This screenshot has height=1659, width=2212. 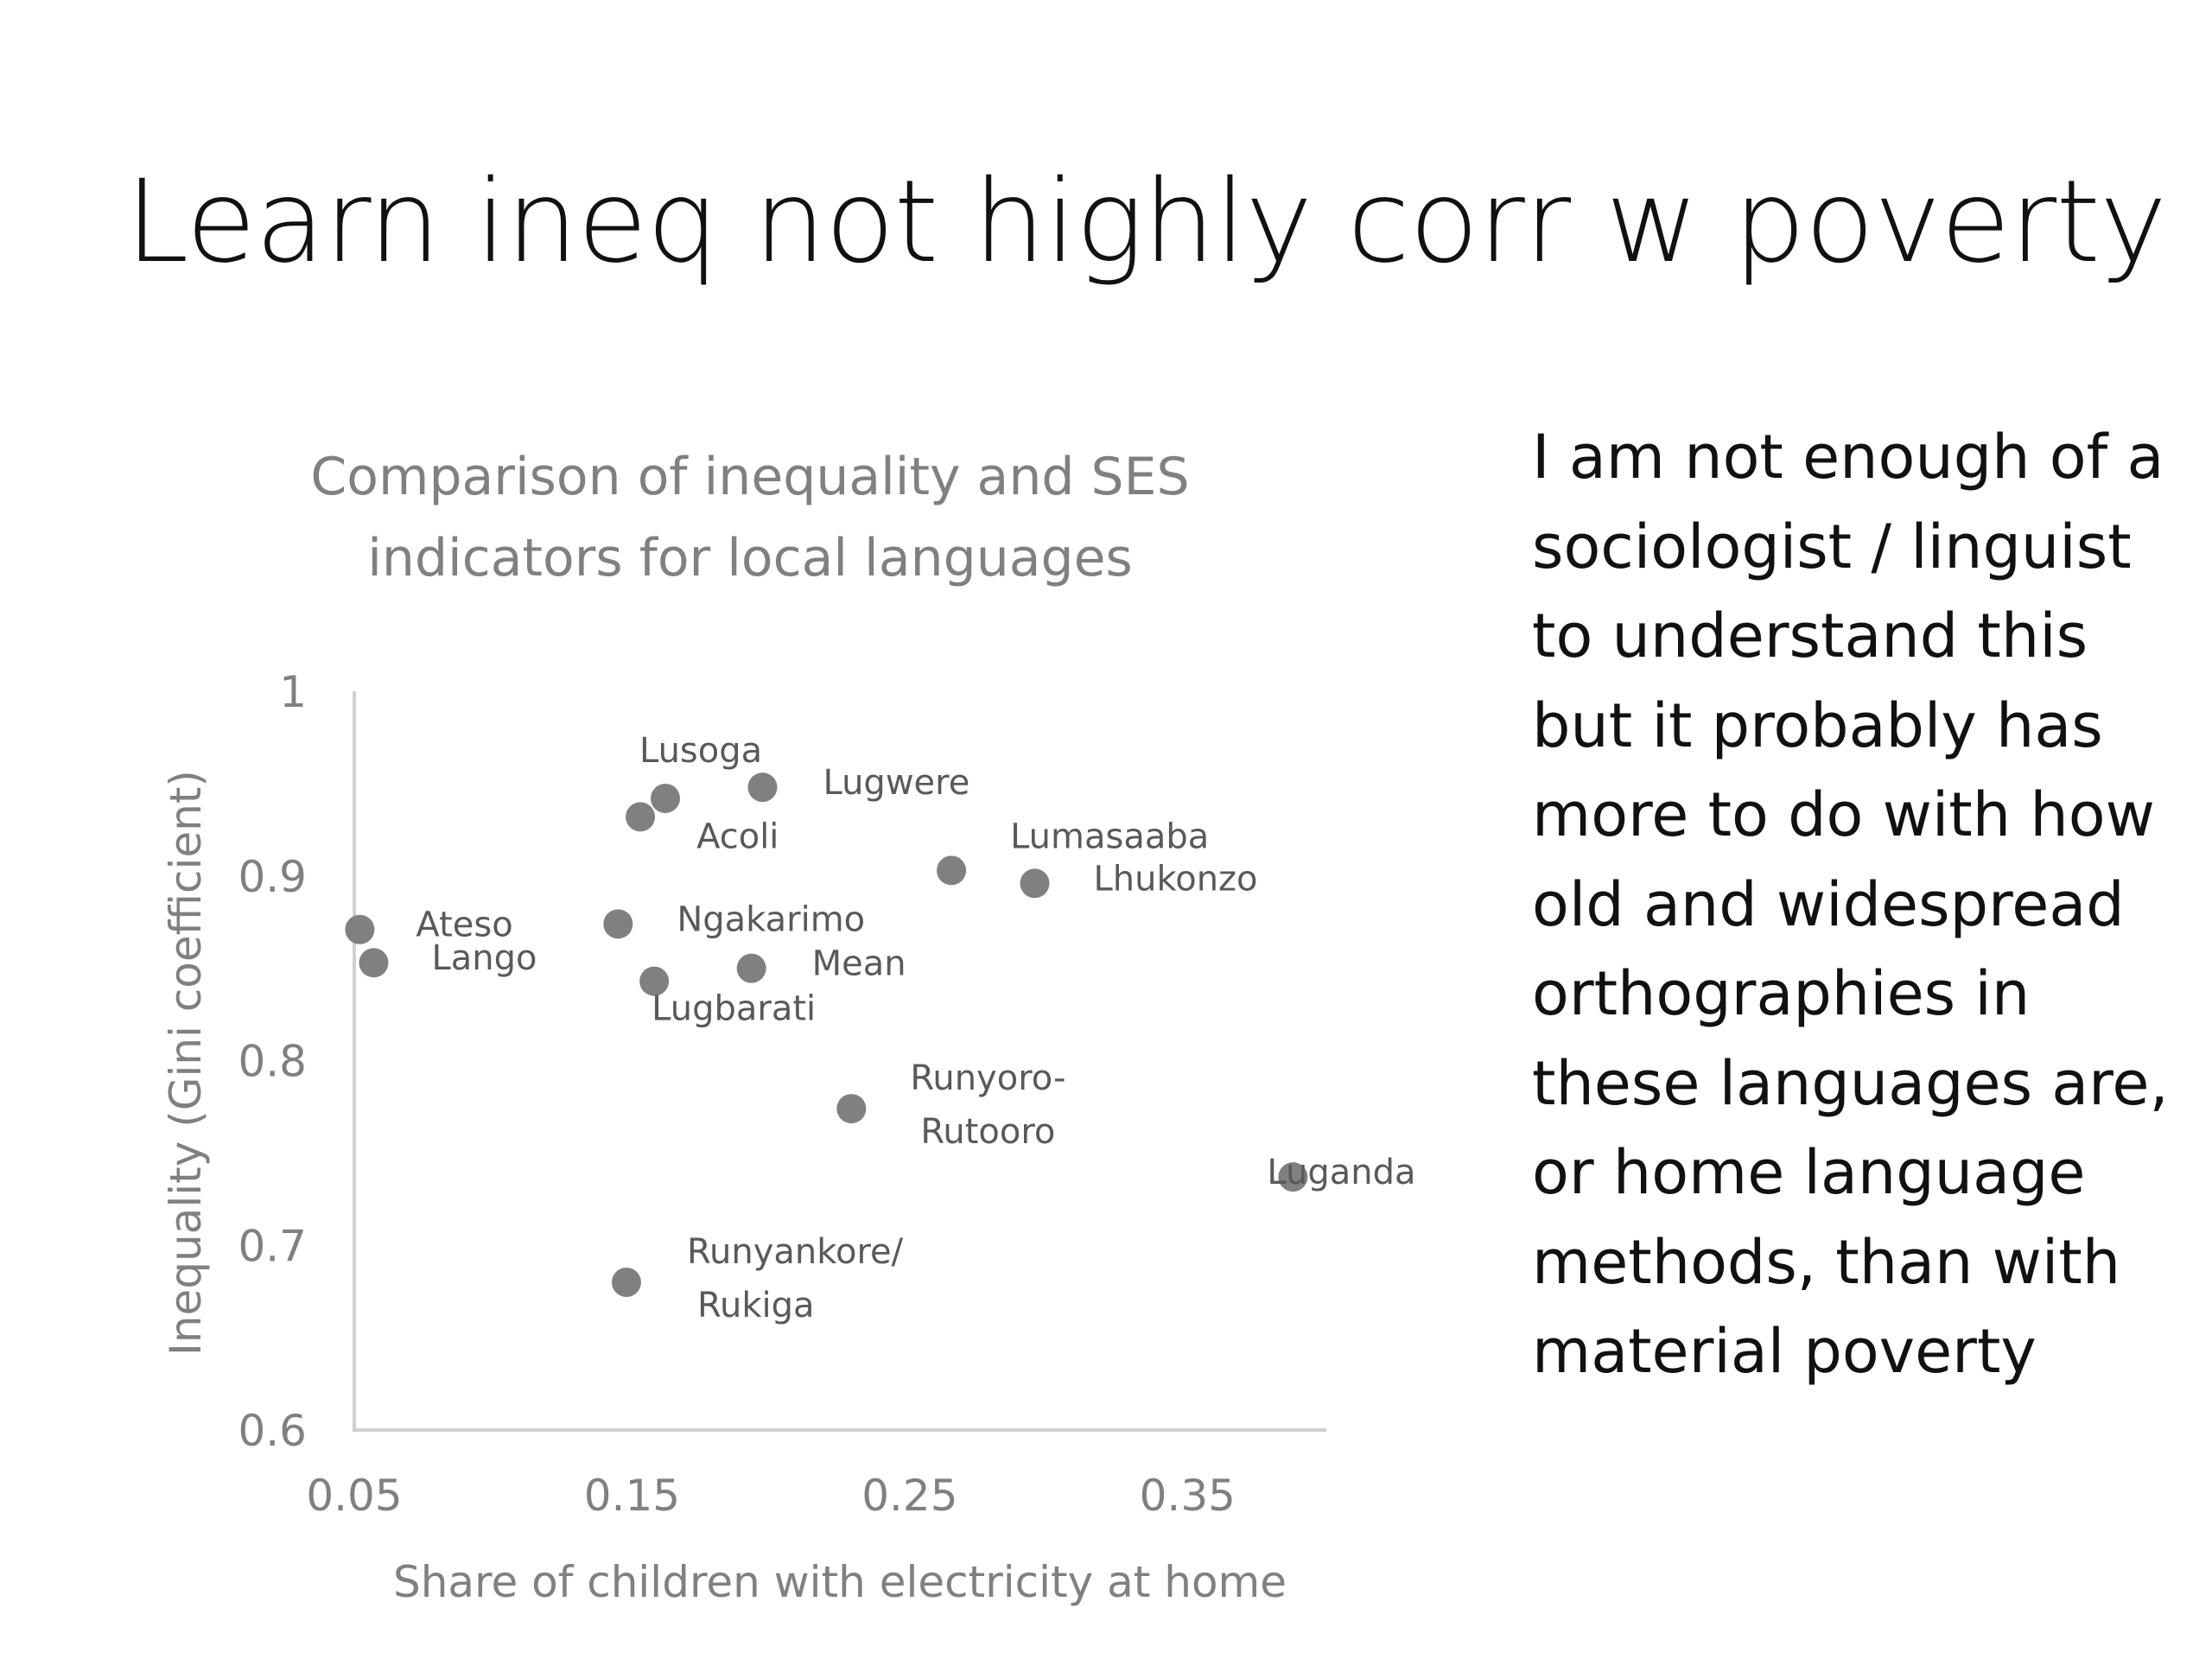 What do you see at coordinates (293, 692) in the screenshot?
I see `y-tick-label: 1` at bounding box center [293, 692].